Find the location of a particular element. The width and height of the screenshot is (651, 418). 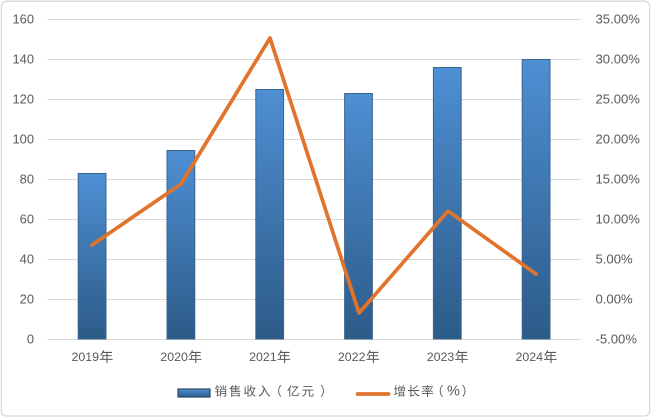

svg-text: -5.00% is located at coordinates (617, 338).